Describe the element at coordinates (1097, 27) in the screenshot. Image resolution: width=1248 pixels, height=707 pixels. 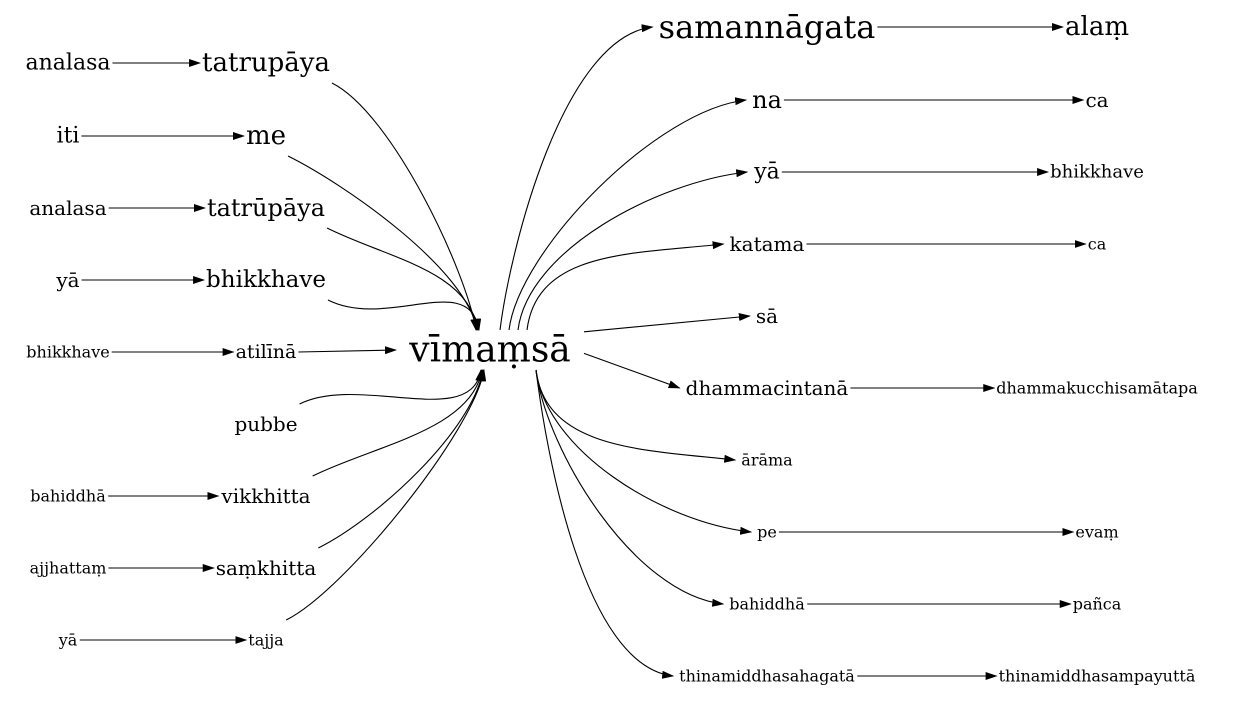
I see `node-right-0-alam: alaṃ` at that location.